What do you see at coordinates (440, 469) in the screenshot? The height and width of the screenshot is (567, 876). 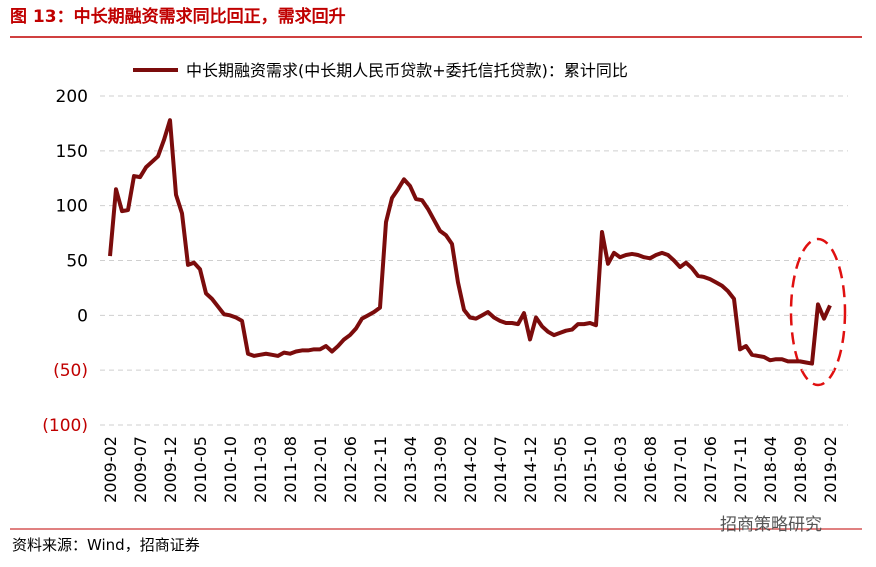 I see `x-tick-label: 2013-09` at bounding box center [440, 469].